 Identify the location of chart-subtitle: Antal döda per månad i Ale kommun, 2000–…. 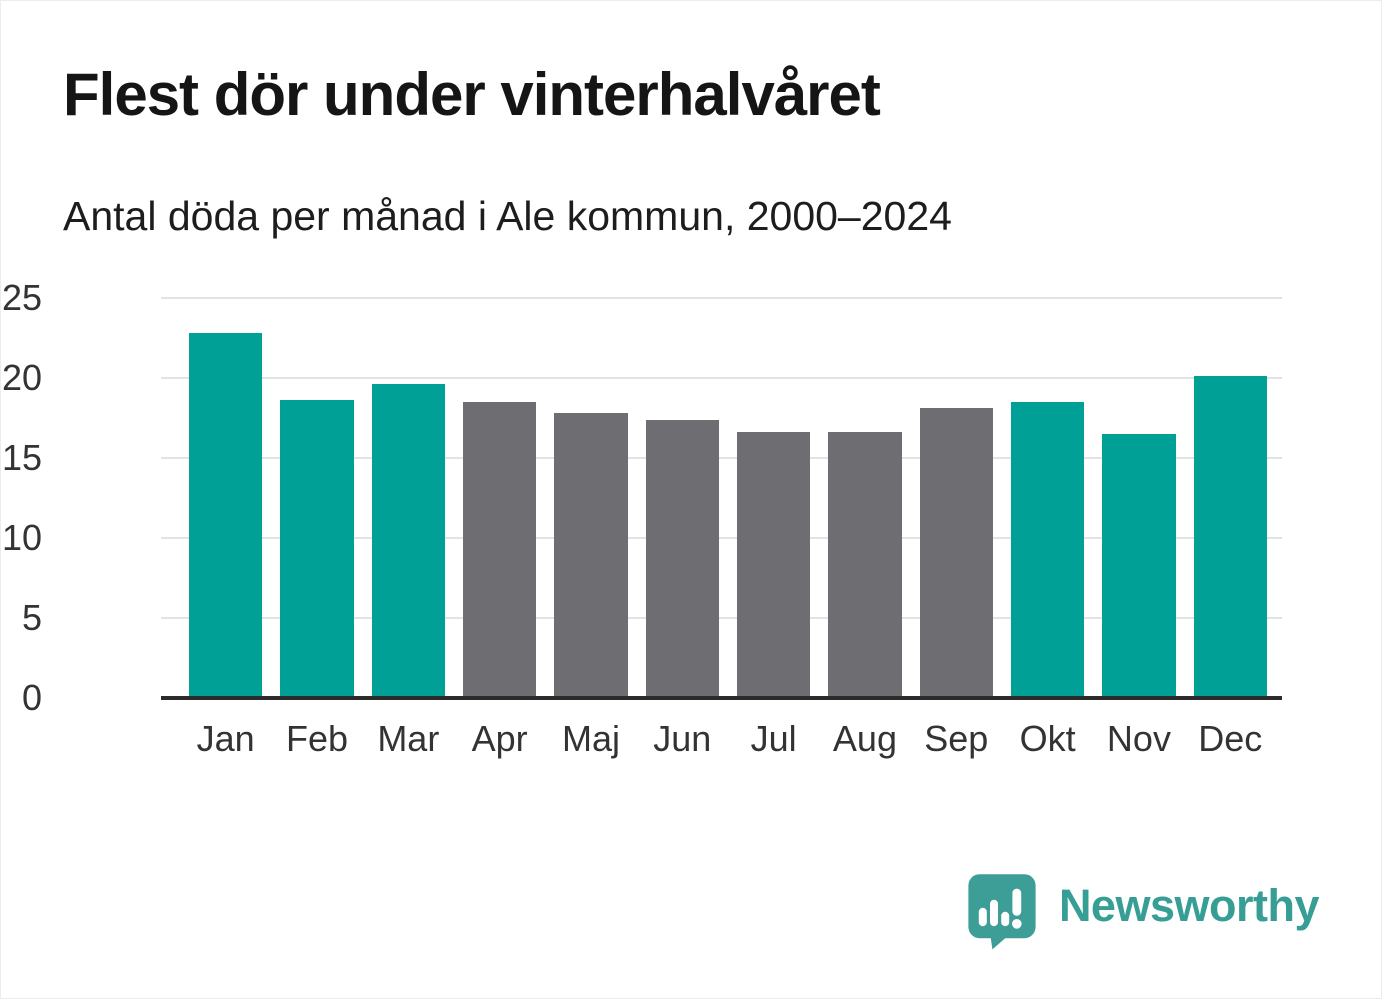
(507, 216).